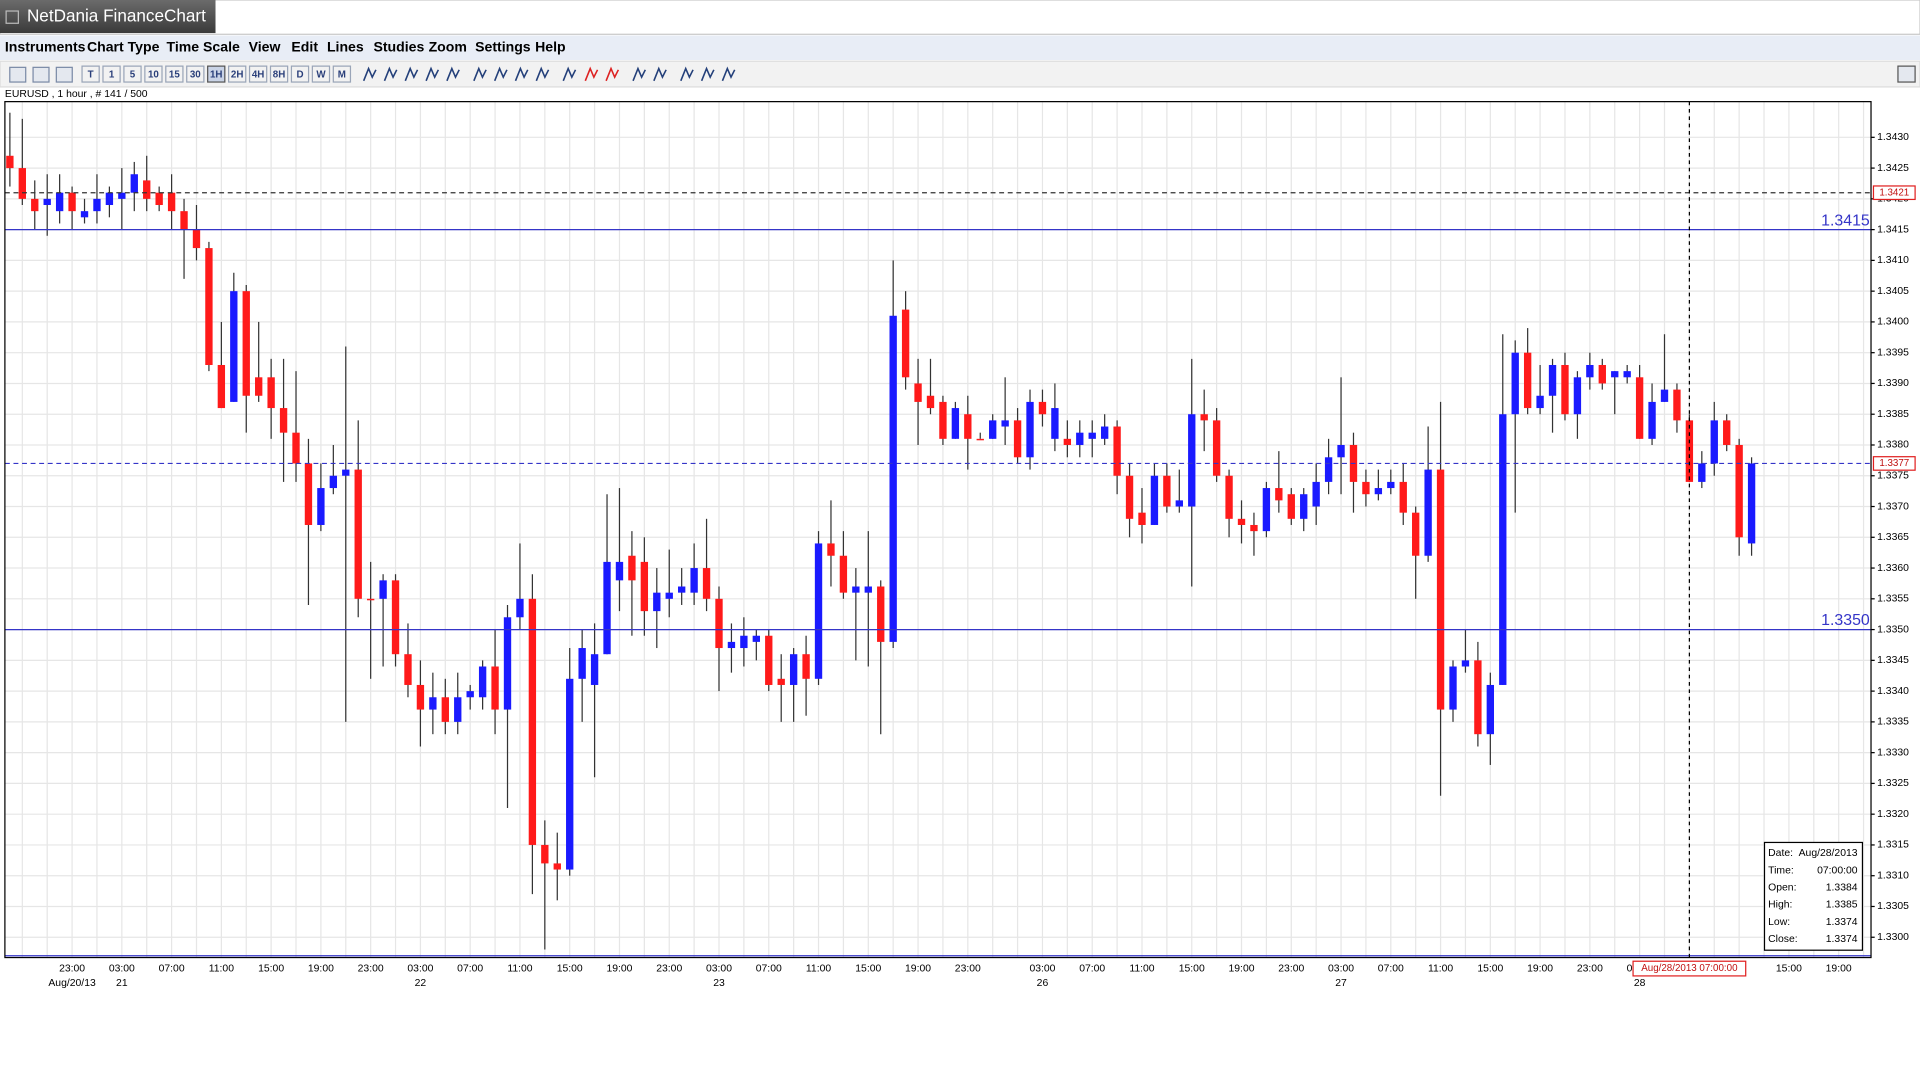 Image resolution: width=1920 pixels, height=1080 pixels. What do you see at coordinates (550, 46) in the screenshot?
I see `menu-item: Help` at bounding box center [550, 46].